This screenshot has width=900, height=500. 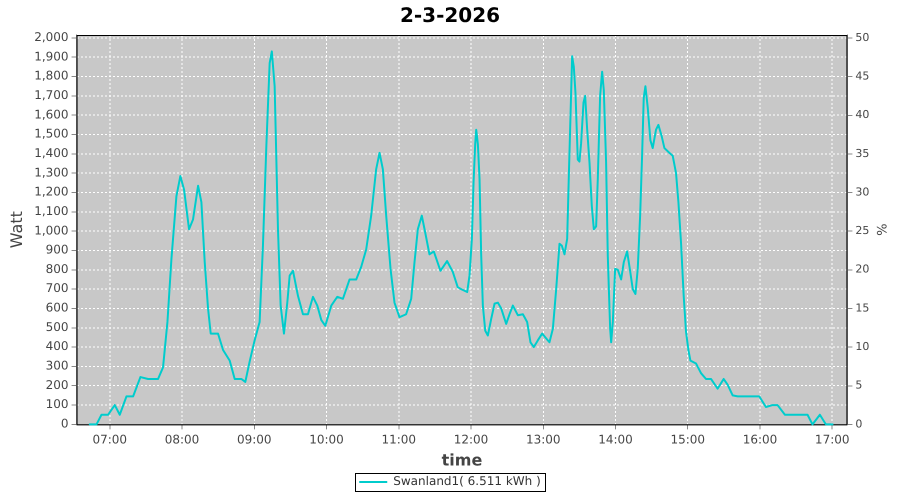 I want to click on y2-tick-label: 15, so click(x=862, y=307).